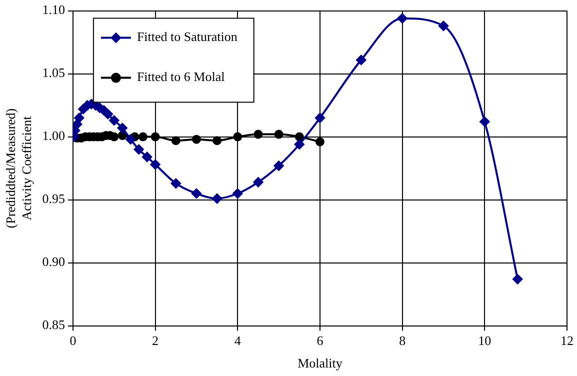  I want to click on y-tick-label: 0.95, so click(53, 198).